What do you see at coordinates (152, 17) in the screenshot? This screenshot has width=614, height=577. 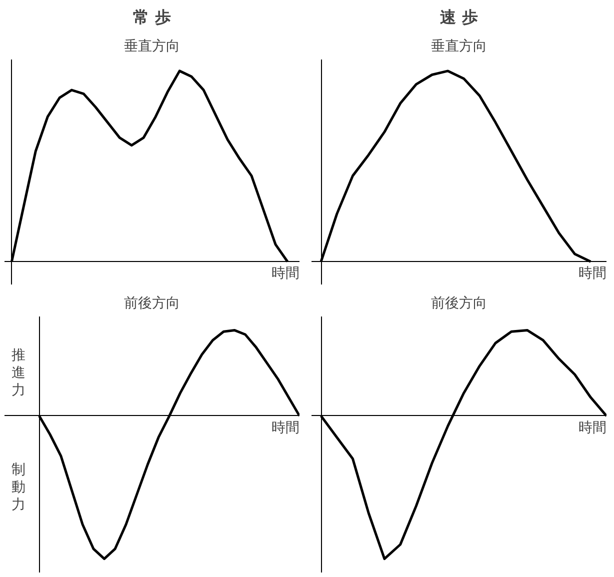 I see `chart-title: 常 歩` at bounding box center [152, 17].